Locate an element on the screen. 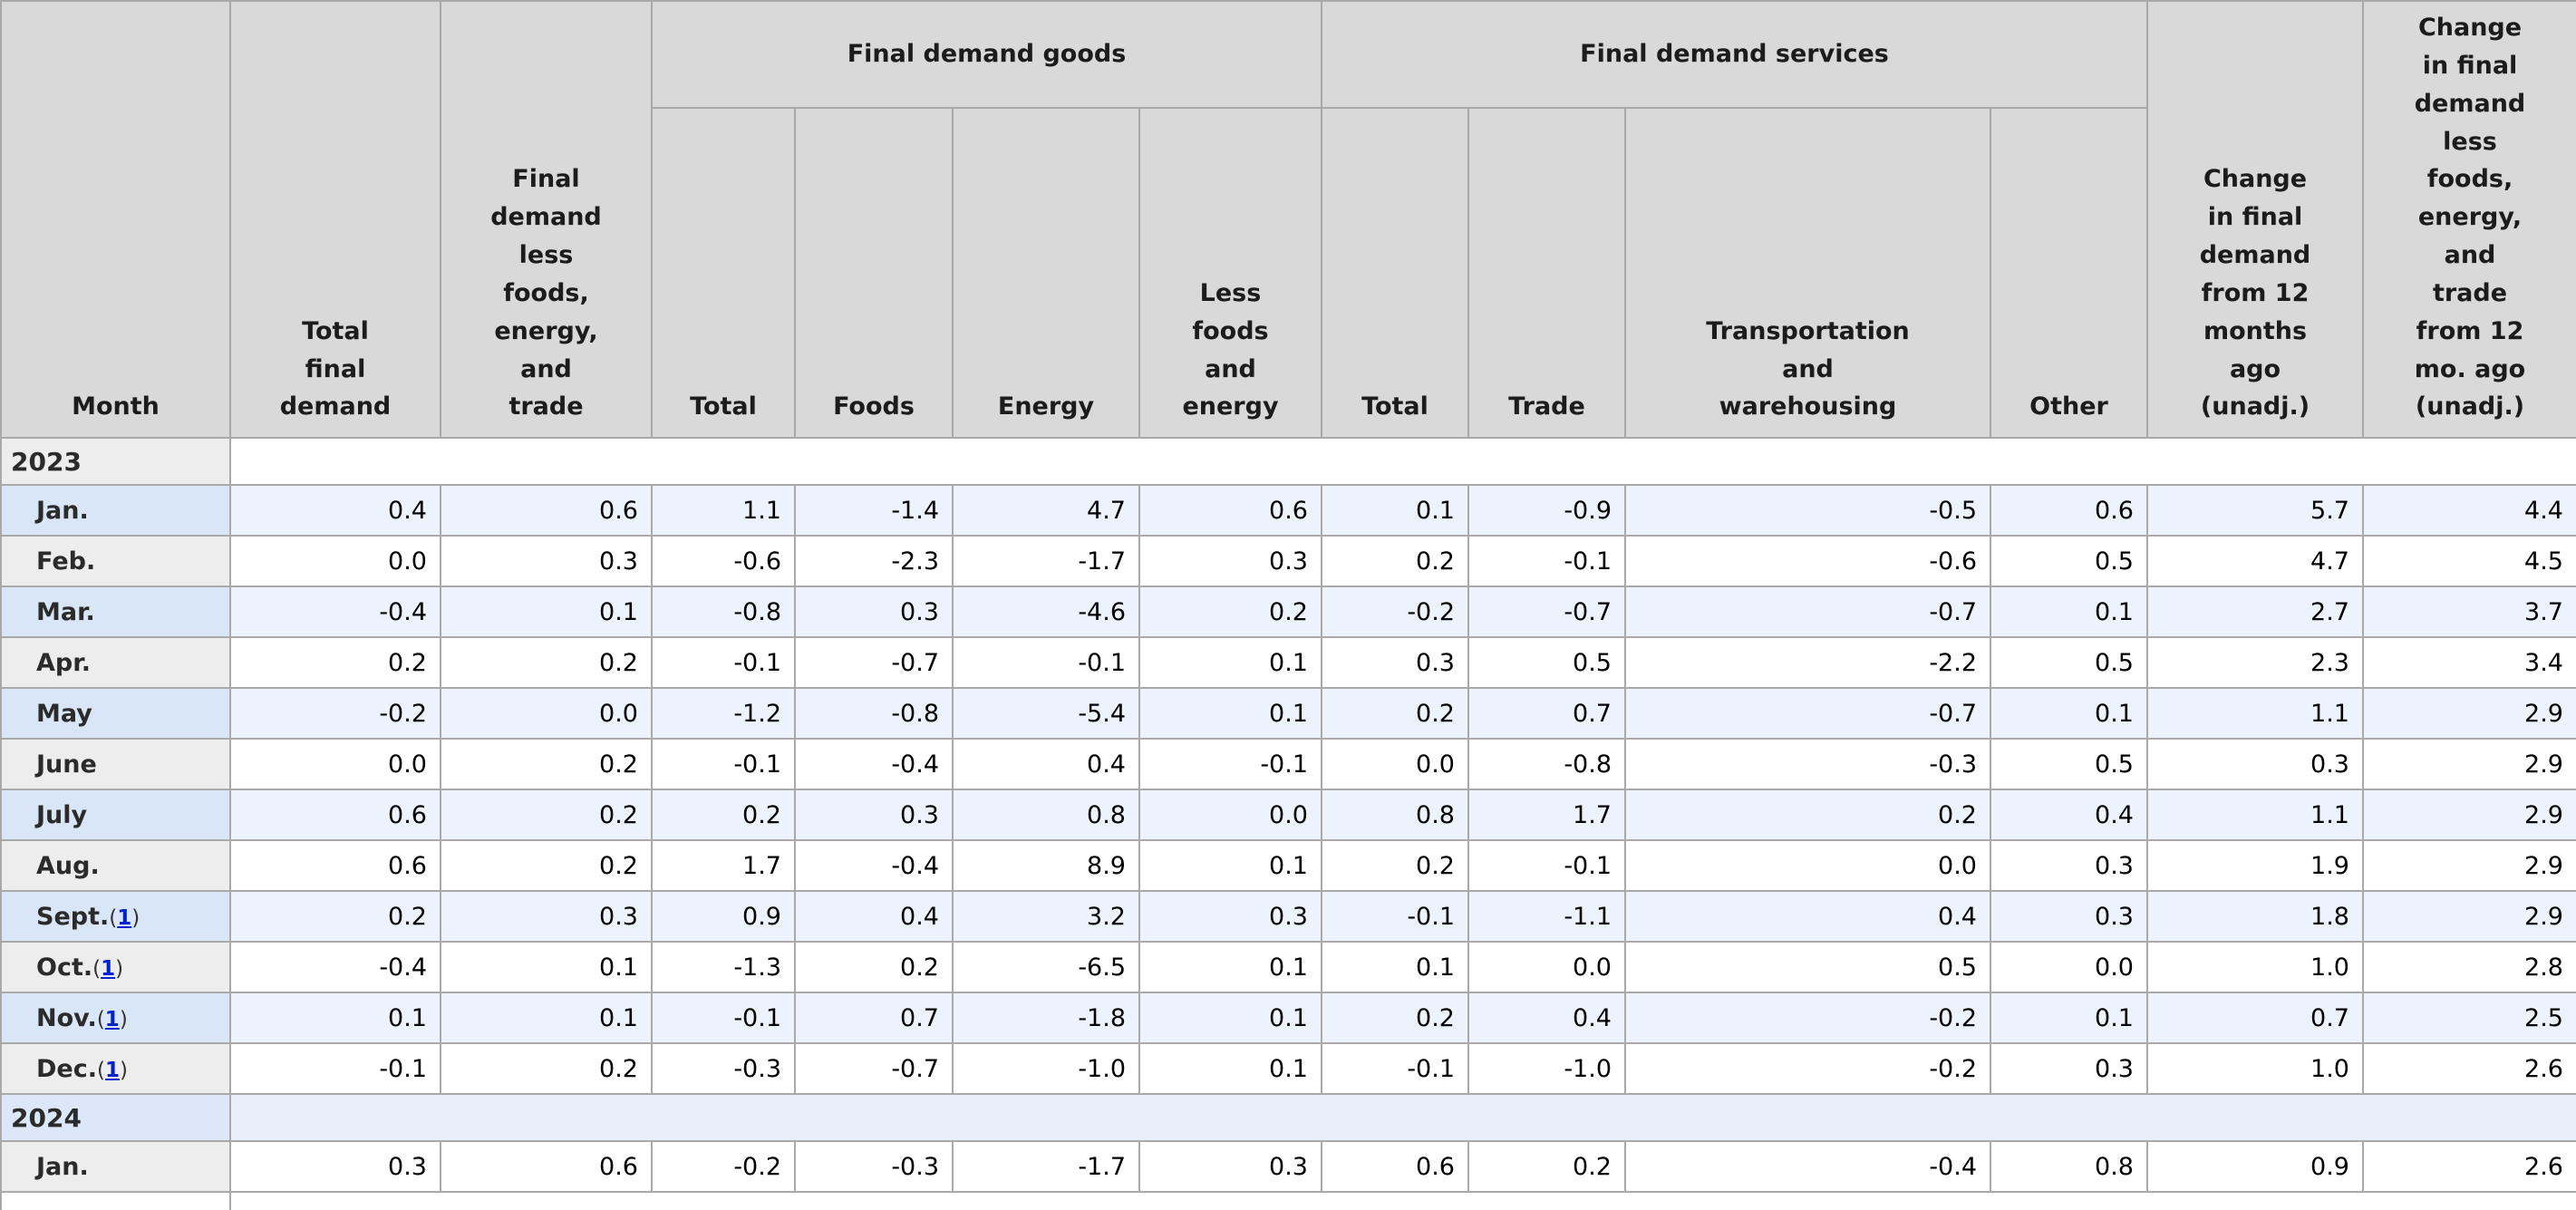 The height and width of the screenshot is (1210, 2576). value-cell: -2.2 is located at coordinates (1807, 663).